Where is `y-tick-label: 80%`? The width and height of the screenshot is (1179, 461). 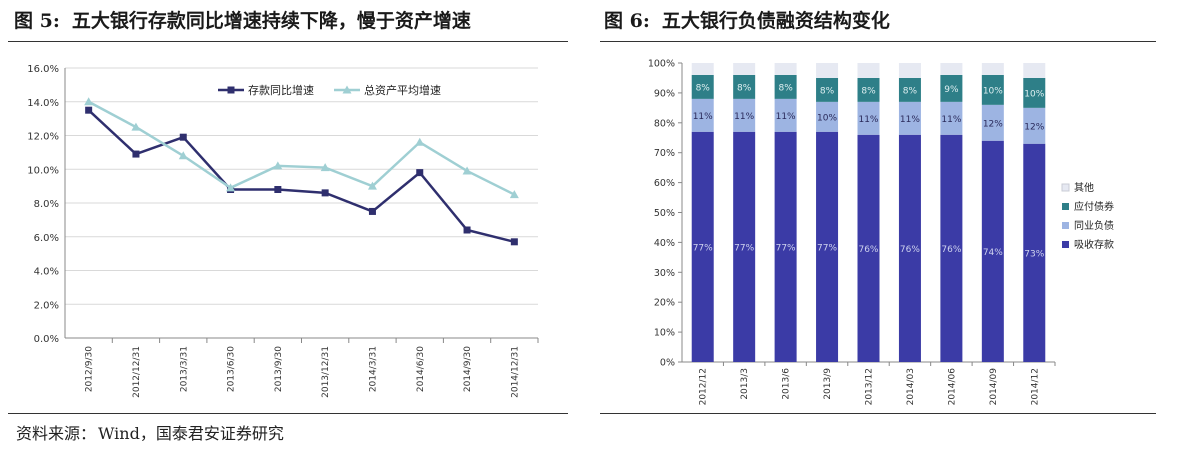 y-tick-label: 80% is located at coordinates (664, 123).